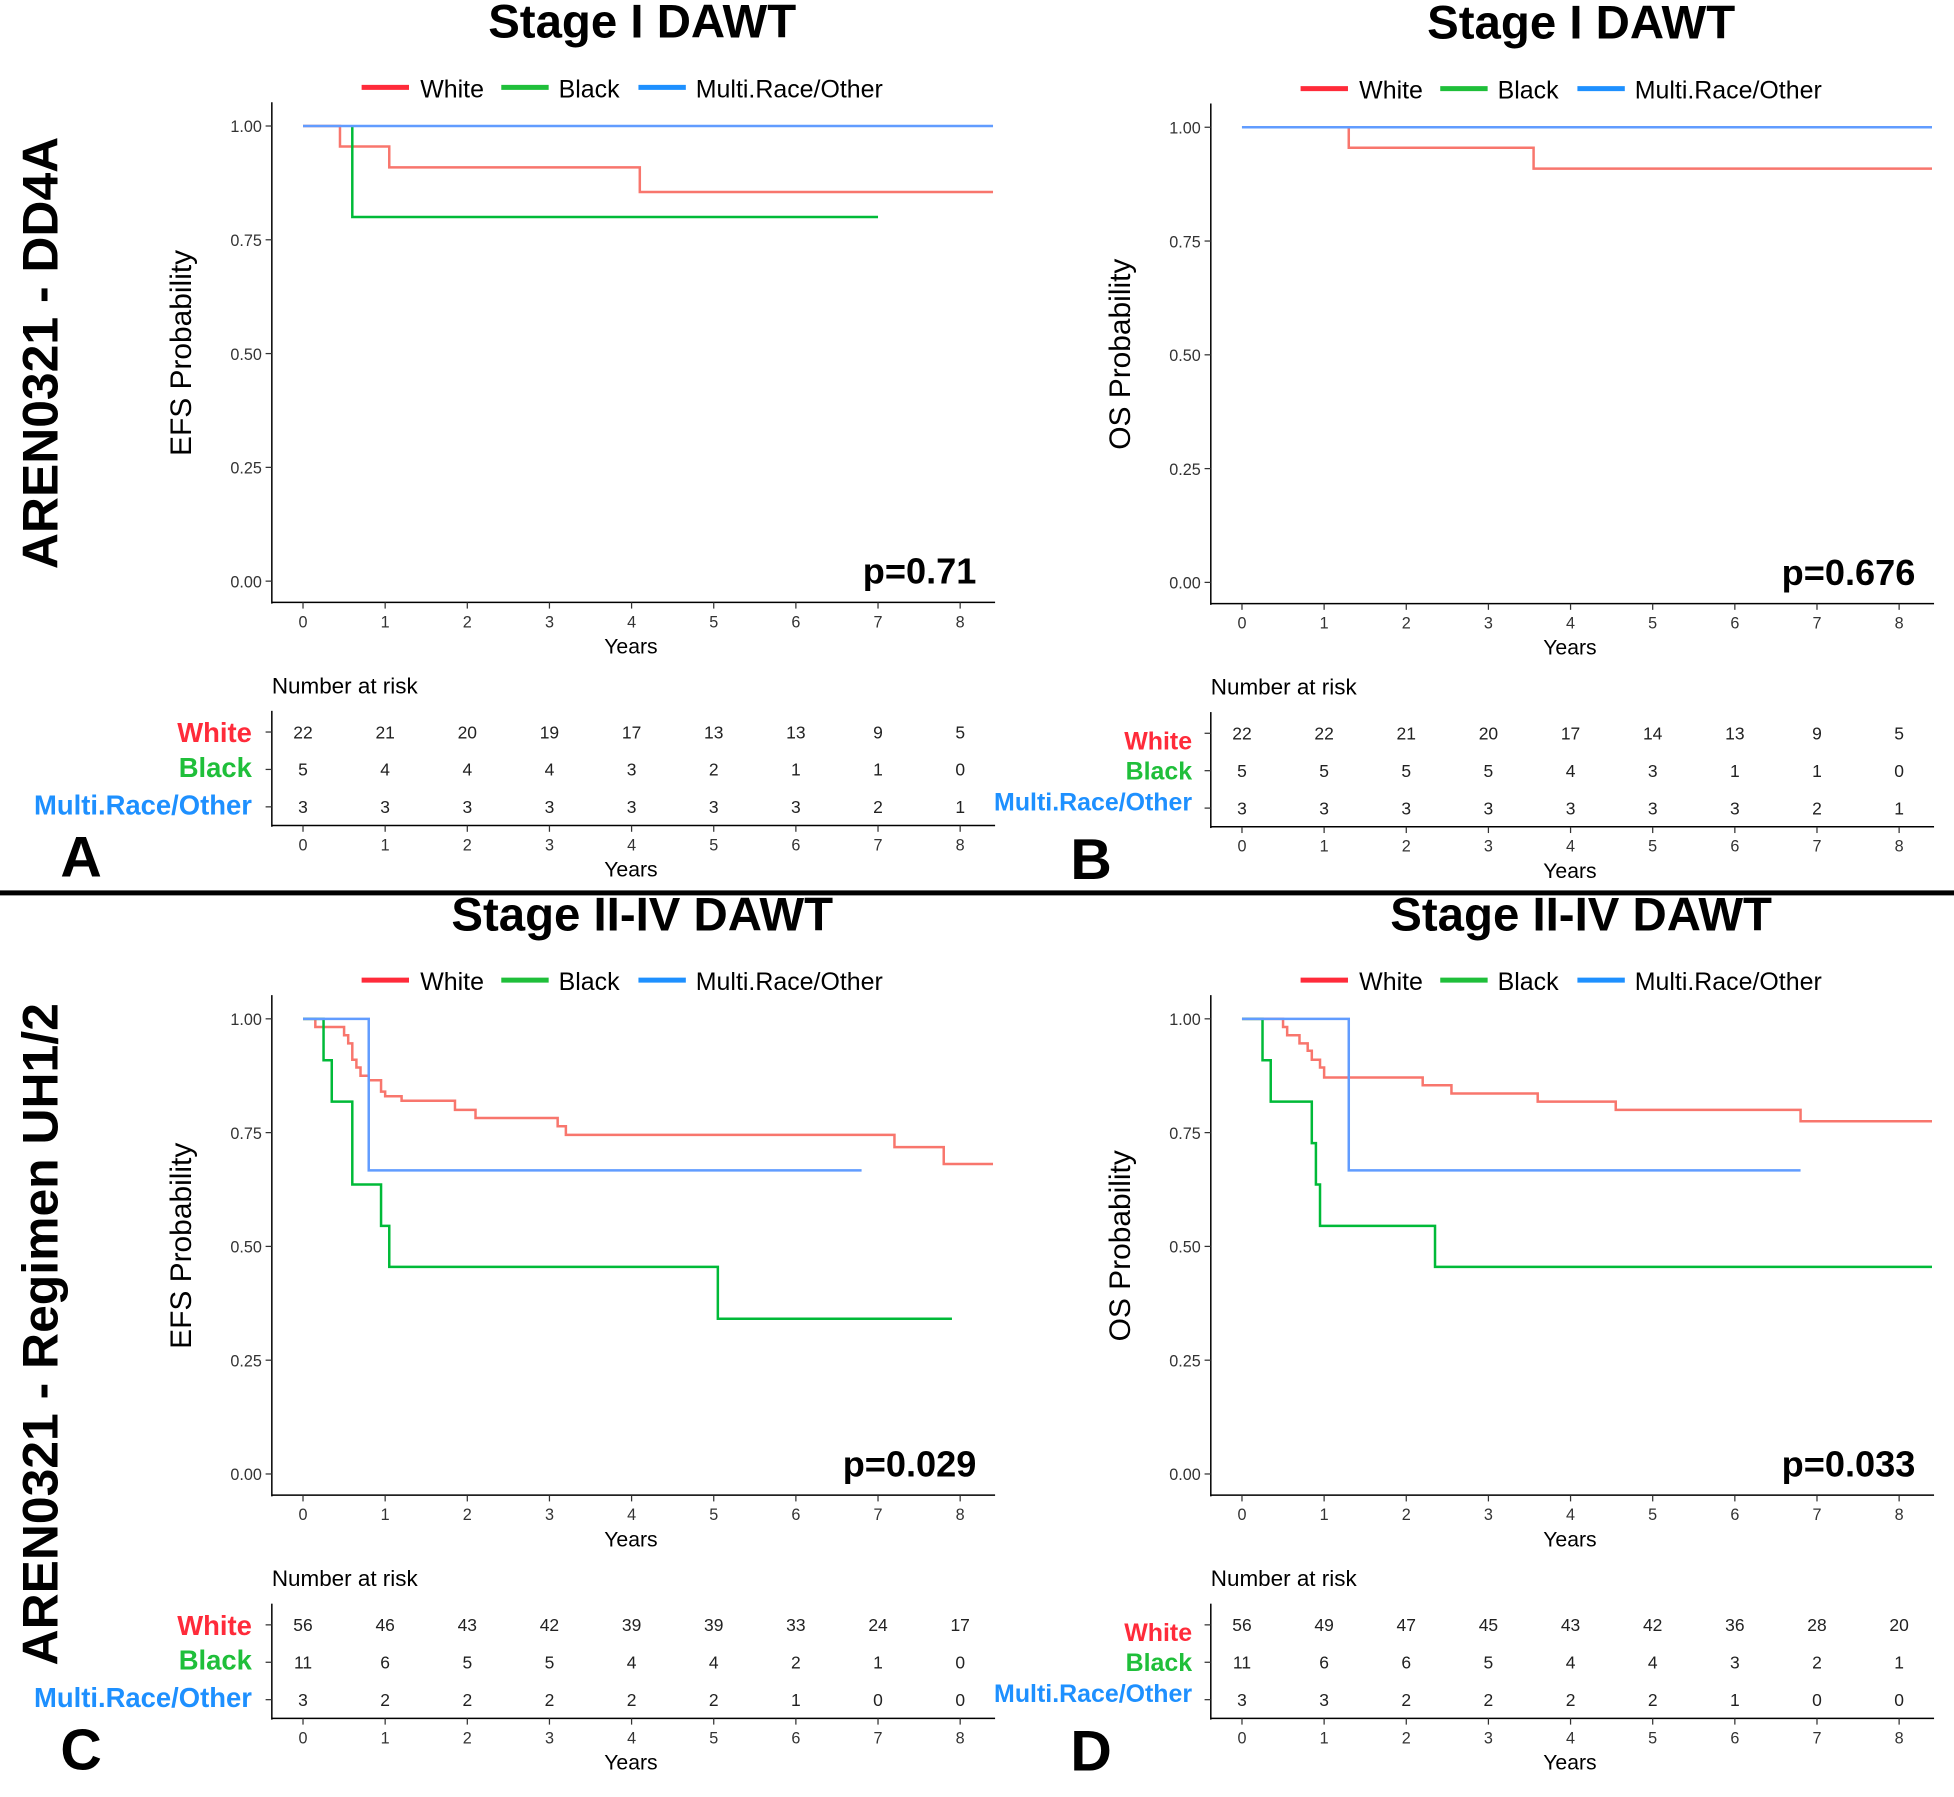  What do you see at coordinates (630, 646) in the screenshot?
I see `x-axis-label: Years` at bounding box center [630, 646].